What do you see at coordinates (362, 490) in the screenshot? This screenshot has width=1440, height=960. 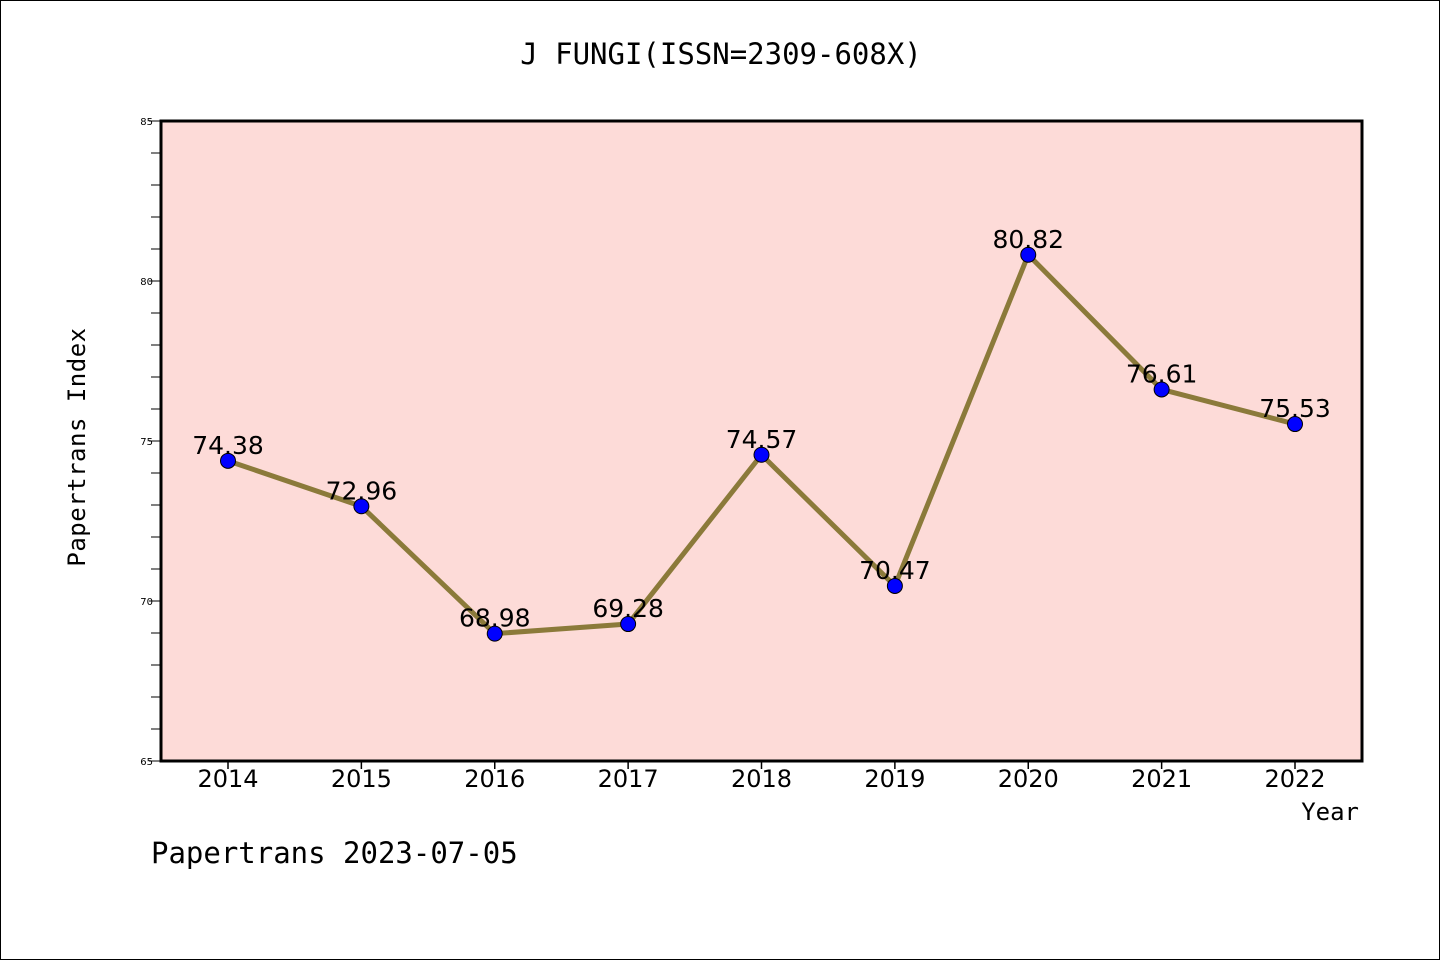 I see `data-label: 72.96` at bounding box center [362, 490].